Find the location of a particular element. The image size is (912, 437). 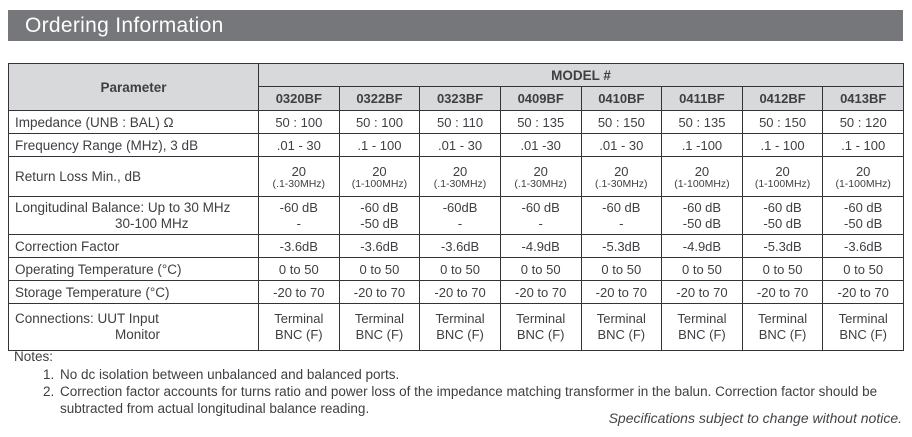

model-header-0412bf: 0412BF is located at coordinates (782, 98).